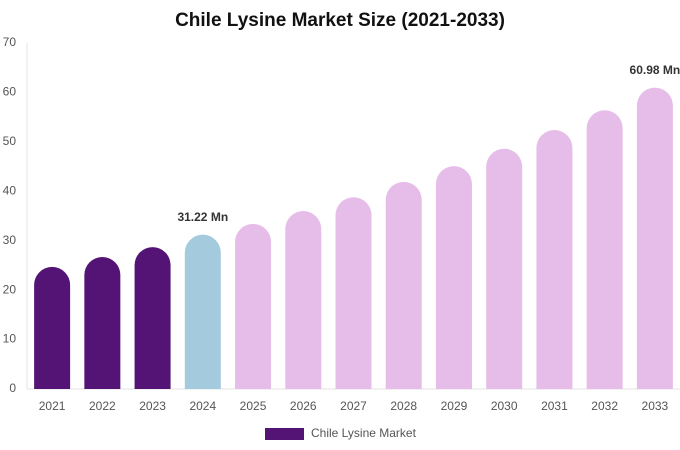 The width and height of the screenshot is (680, 450). Describe the element at coordinates (152, 406) in the screenshot. I see `x-tick-label: 2023` at that location.